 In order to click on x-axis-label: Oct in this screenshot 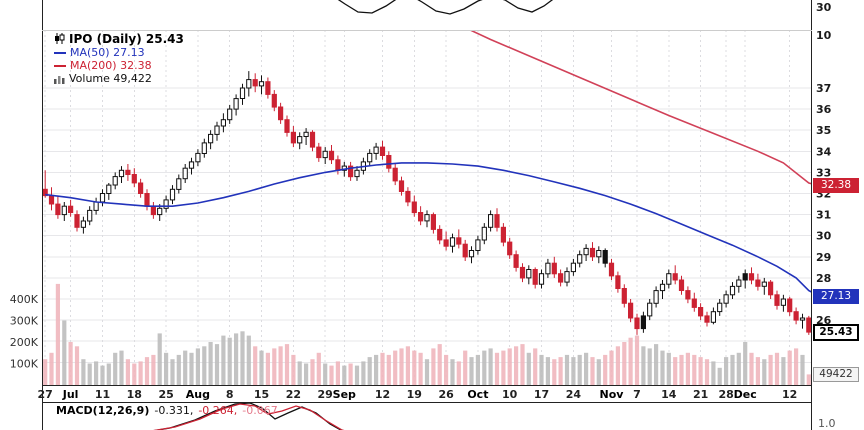, I will do `click(477, 394)`.